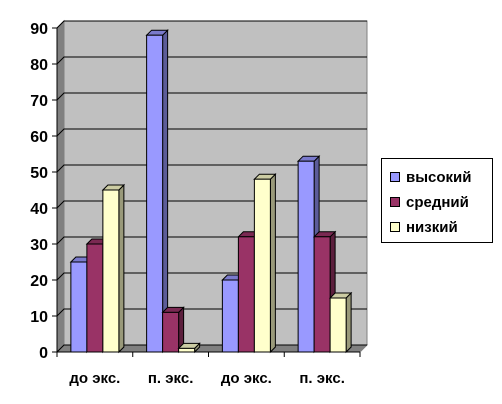  I want to click on y-tick-label-4: 40, so click(39, 209).